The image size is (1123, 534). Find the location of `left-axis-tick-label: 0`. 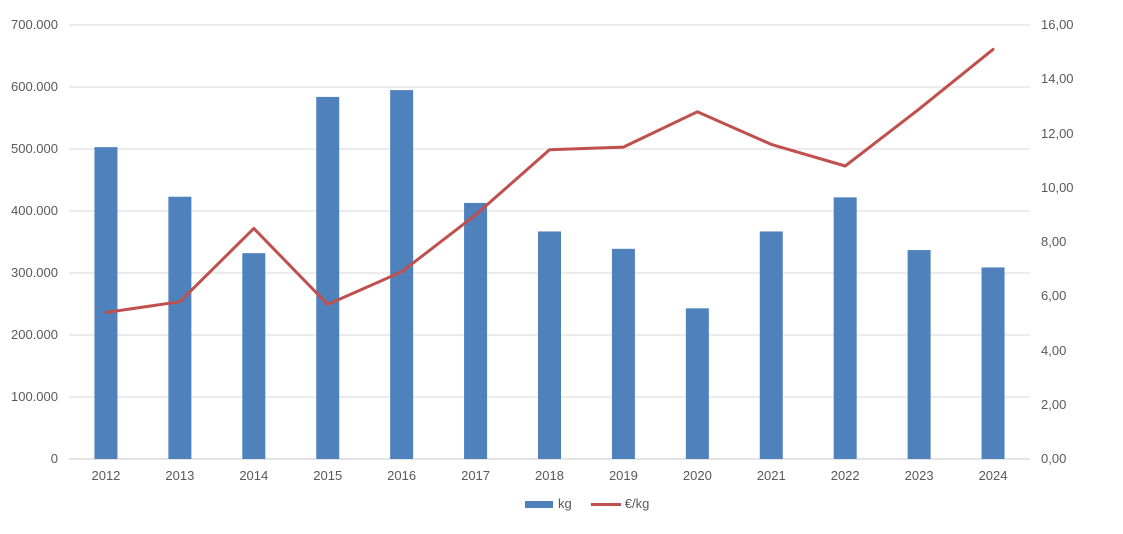

left-axis-tick-label: 0 is located at coordinates (54, 458).